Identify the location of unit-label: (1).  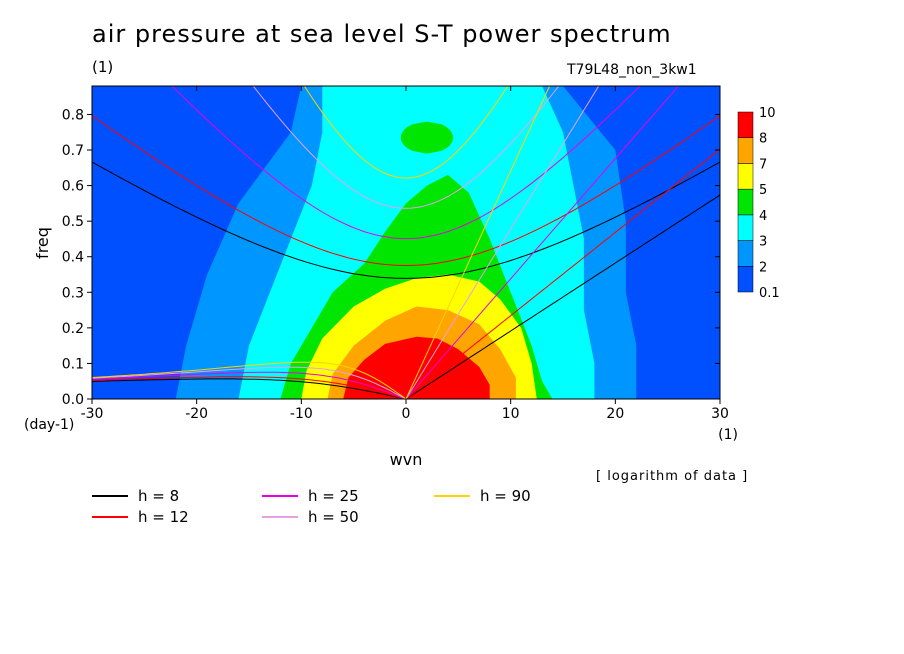
(103, 67).